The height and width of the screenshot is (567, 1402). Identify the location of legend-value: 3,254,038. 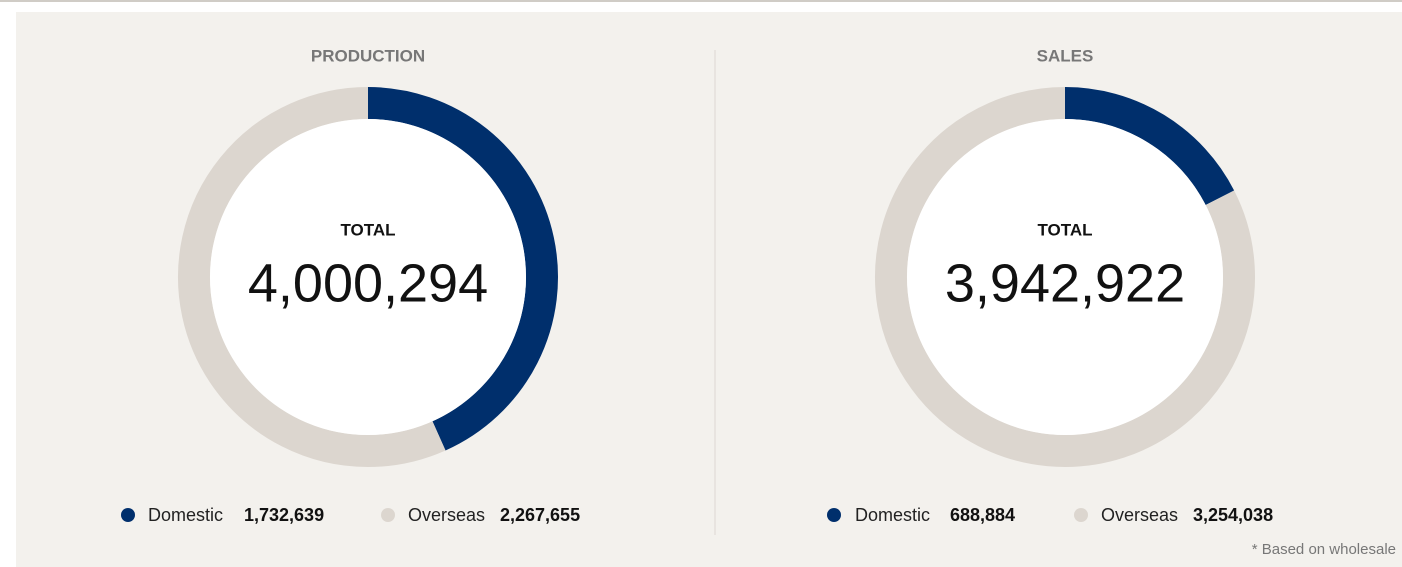
(1233, 515).